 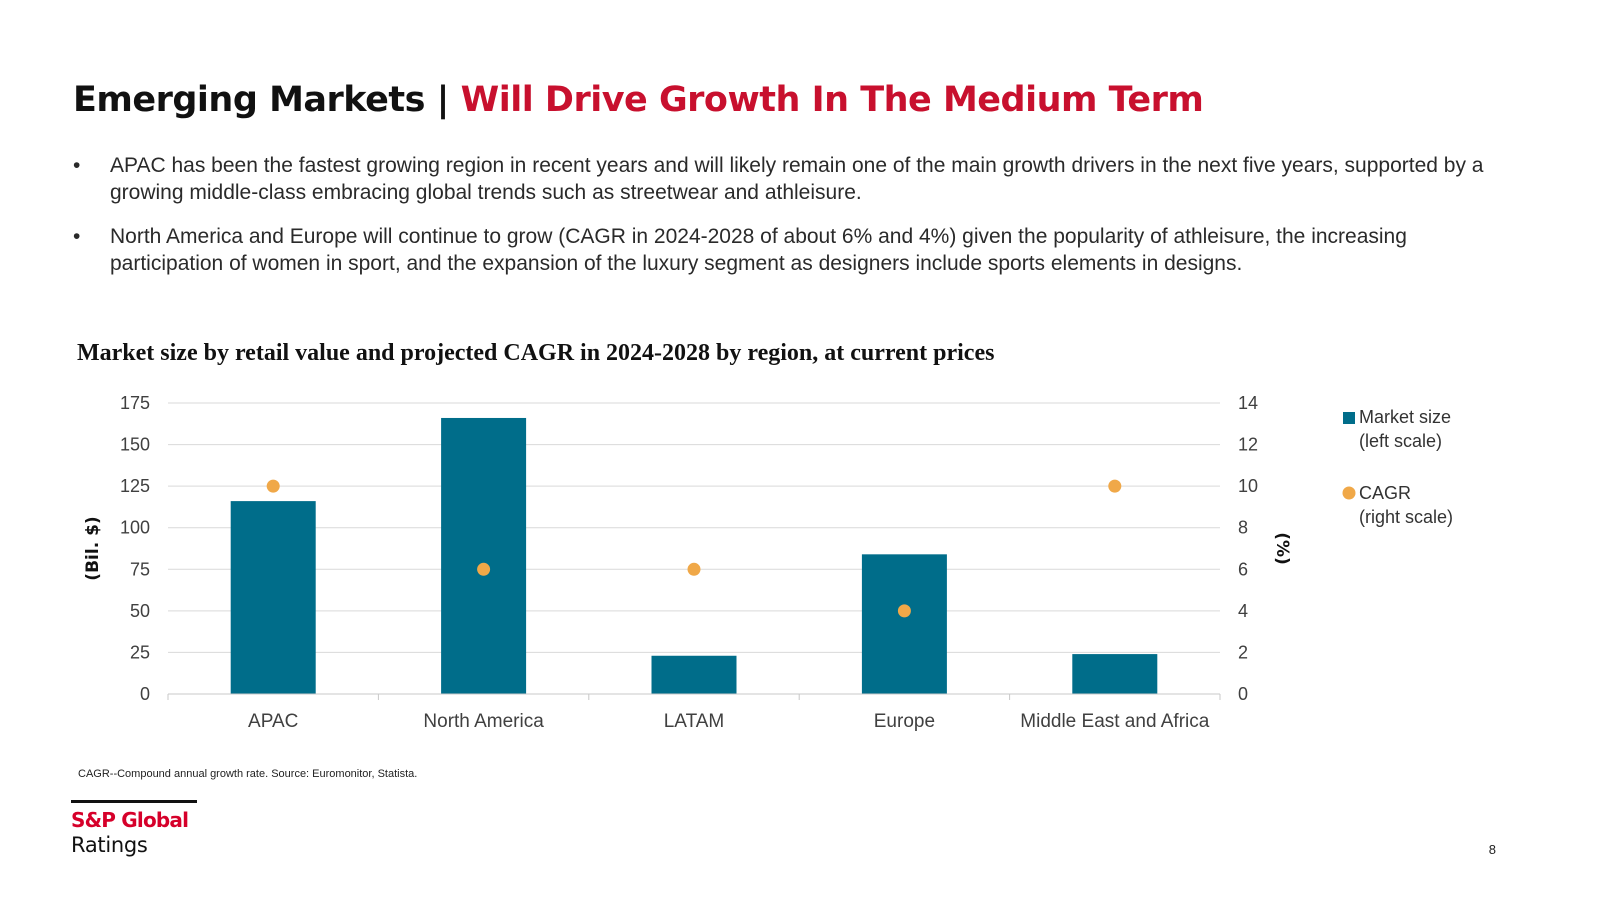 I want to click on right-tick-label: 10, so click(x=1248, y=486).